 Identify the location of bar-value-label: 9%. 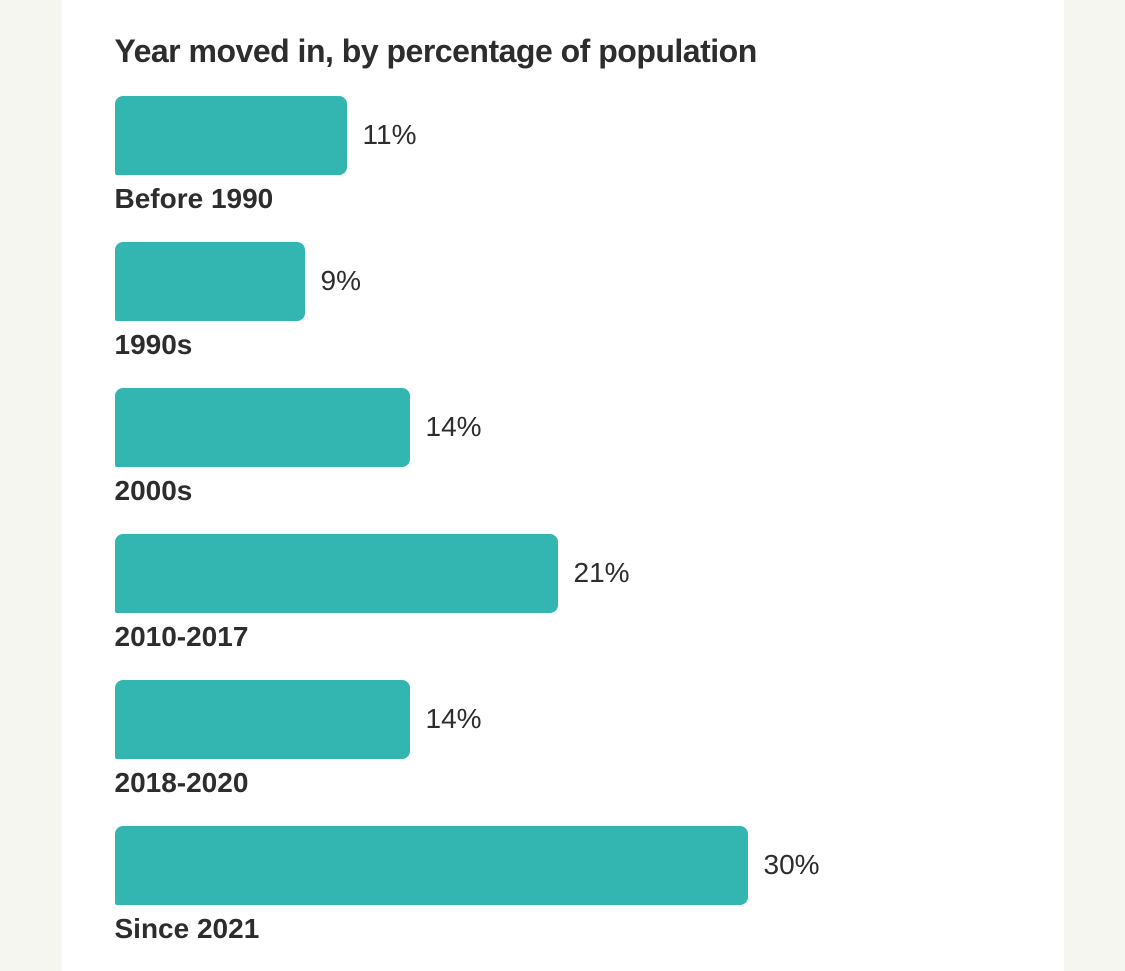
(340, 281).